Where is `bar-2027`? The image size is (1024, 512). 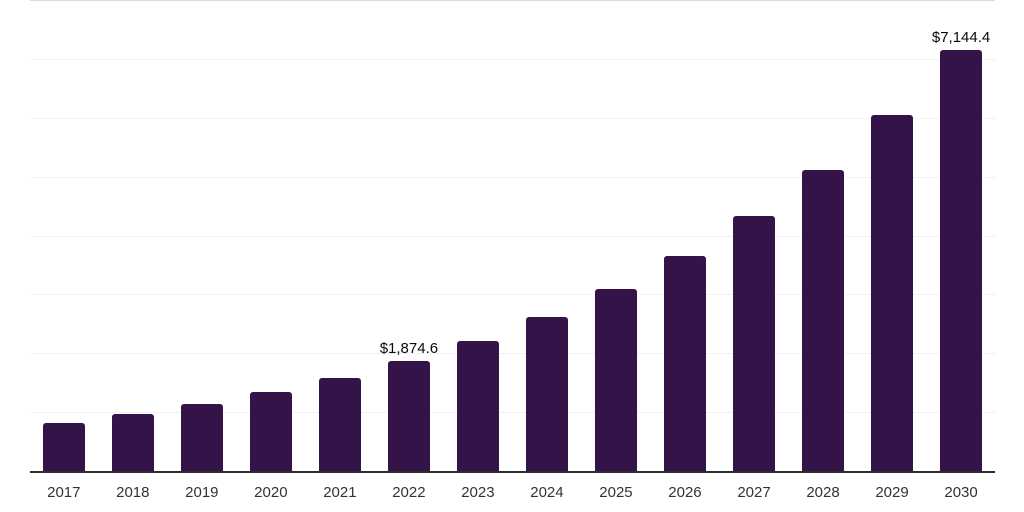 bar-2027 is located at coordinates (754, 343).